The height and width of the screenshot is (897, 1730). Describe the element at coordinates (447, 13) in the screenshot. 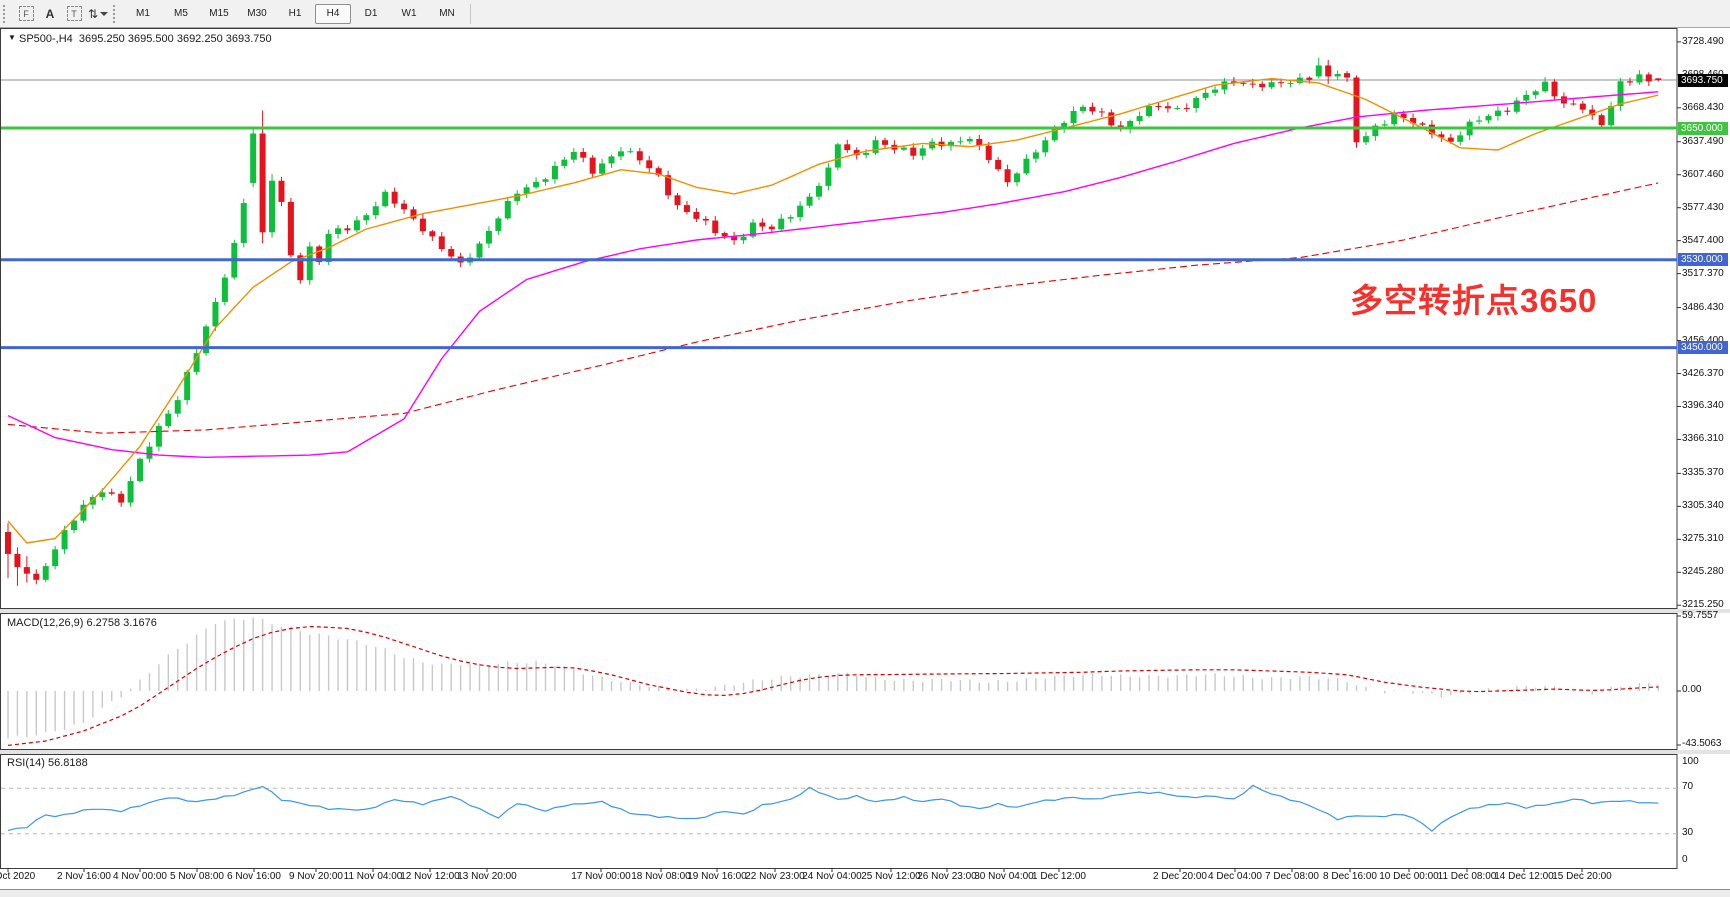

I see `timeframe-button-mn: MN` at that location.